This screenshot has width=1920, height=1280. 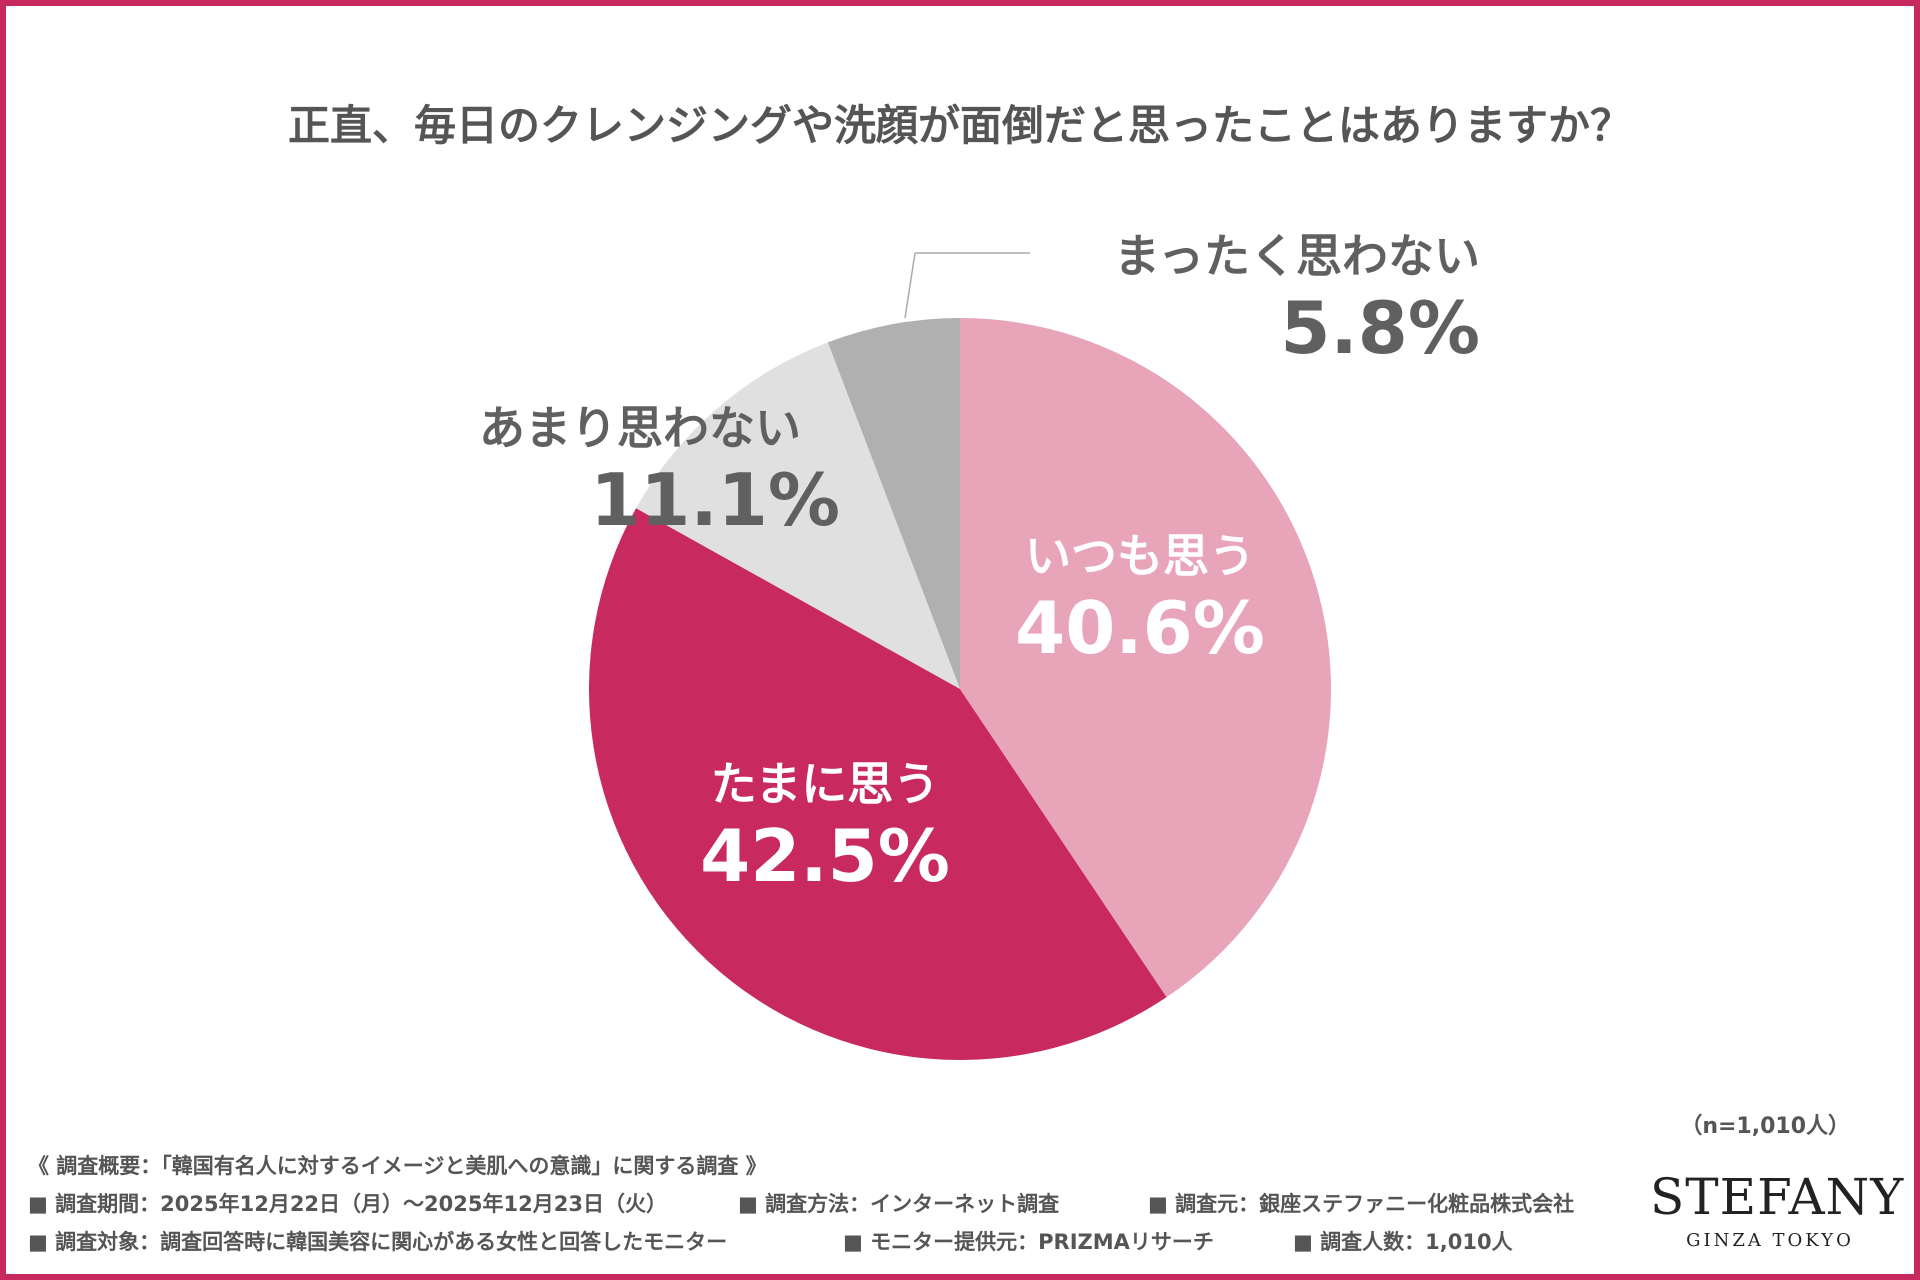 What do you see at coordinates (640, 428) in the screenshot?
I see `category-label: あまり思わない` at bounding box center [640, 428].